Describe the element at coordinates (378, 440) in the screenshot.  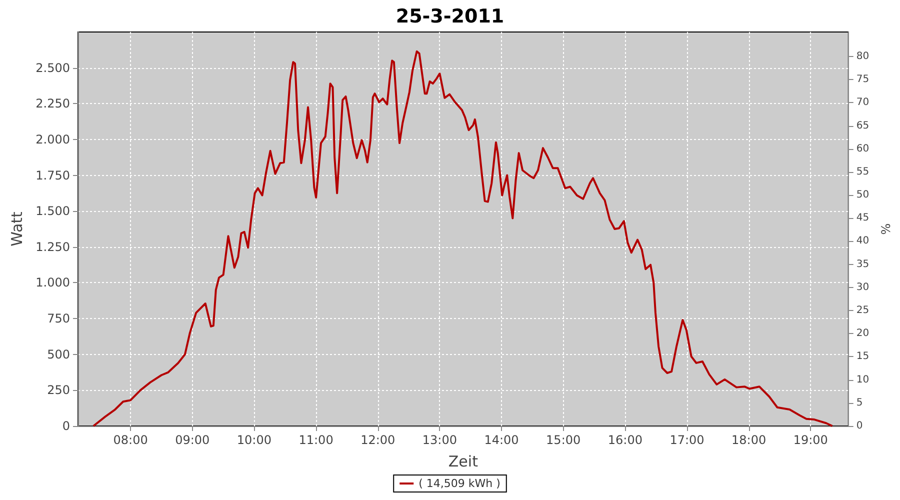
I see `x-tick-label: 12:00` at that location.